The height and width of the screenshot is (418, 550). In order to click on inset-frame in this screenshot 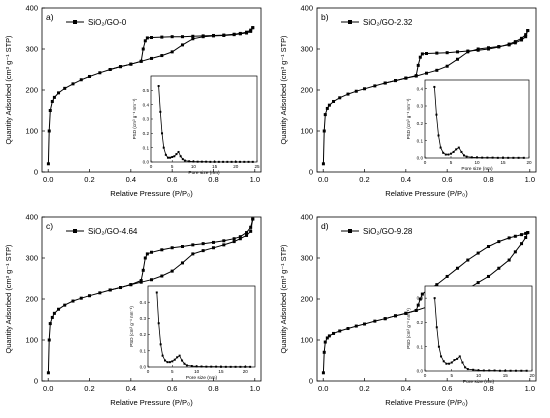, I will do `click(477, 119)`.